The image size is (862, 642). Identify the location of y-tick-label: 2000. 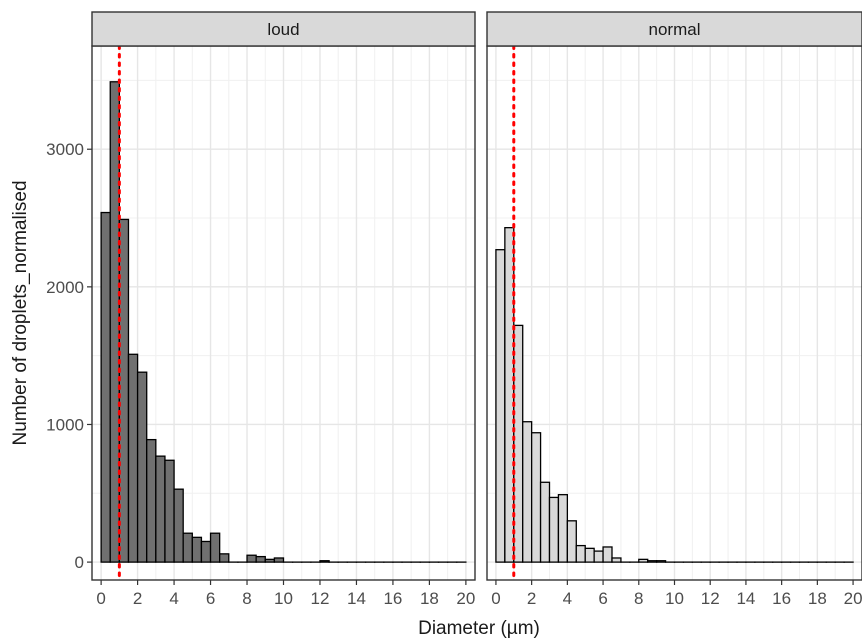
(65, 287).